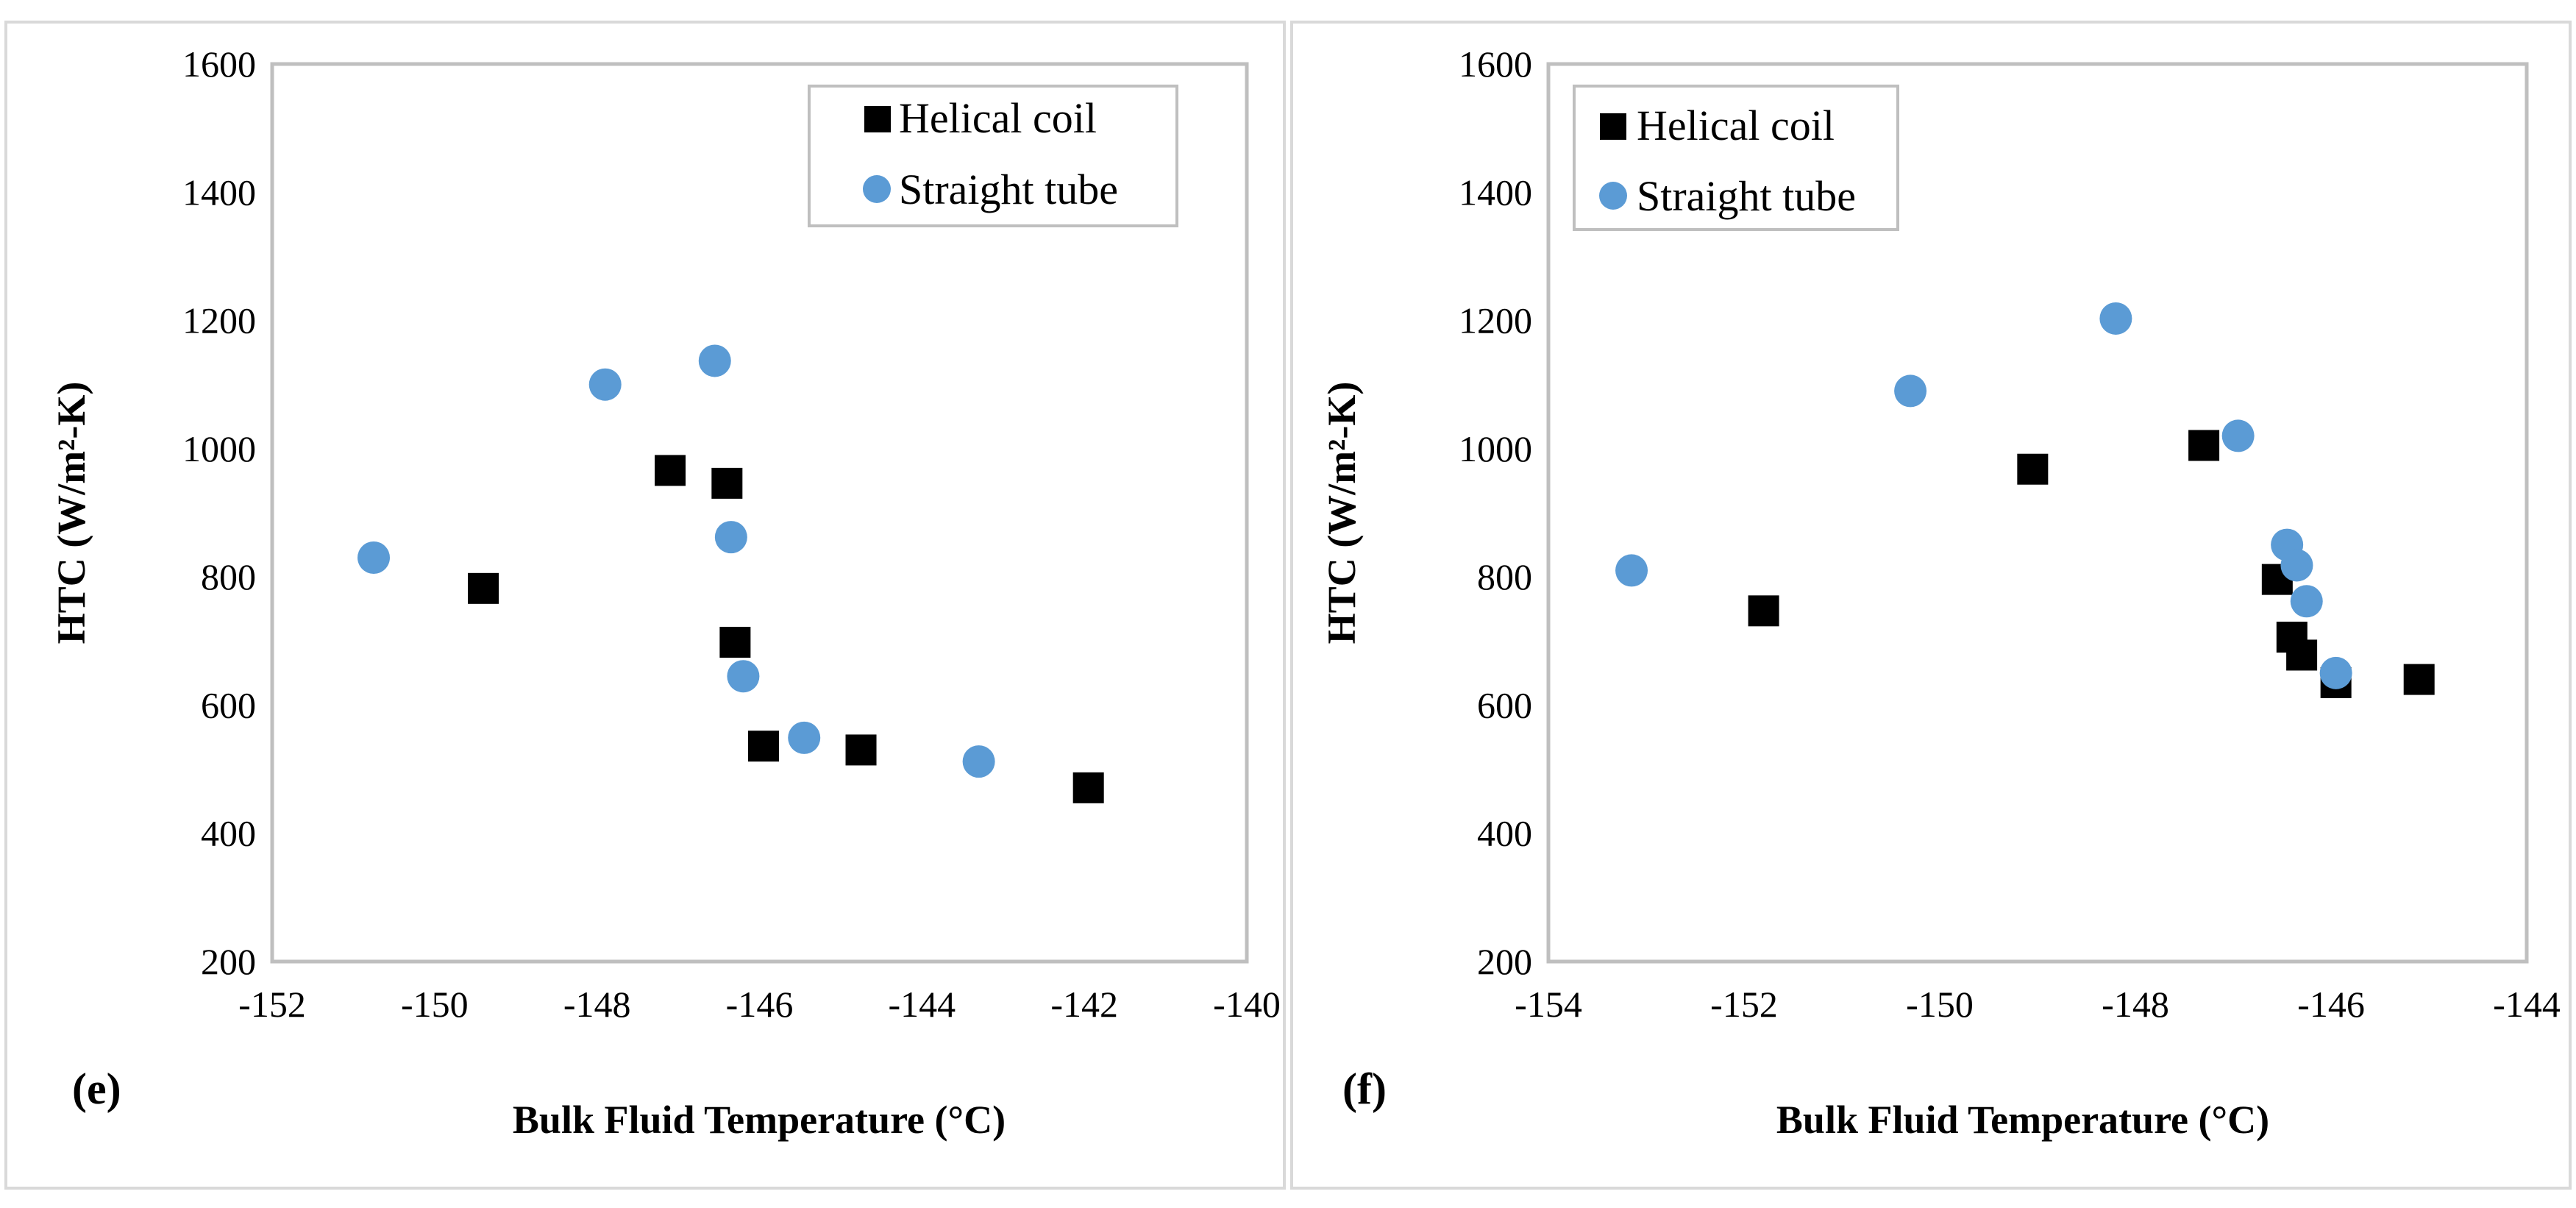  What do you see at coordinates (1504, 576) in the screenshot?
I see `y-tick-label-f-3: 800` at bounding box center [1504, 576].